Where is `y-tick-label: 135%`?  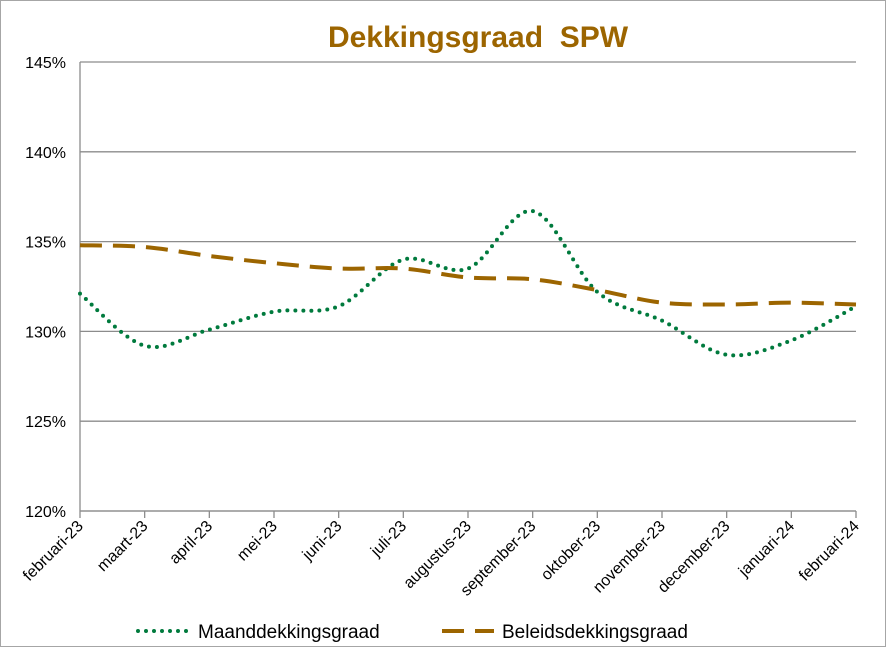 y-tick-label: 135% is located at coordinates (45, 243).